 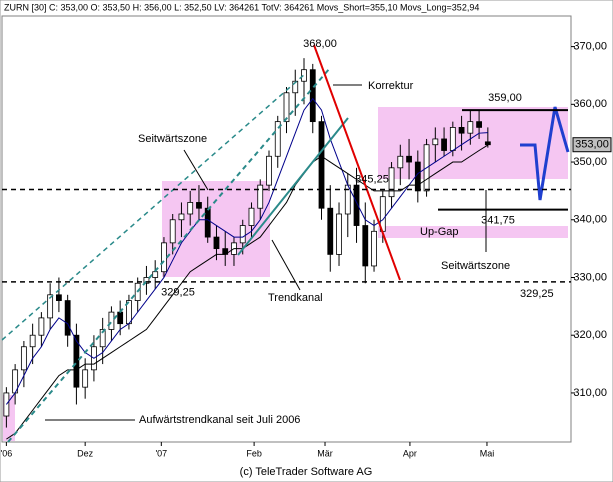 I want to click on y-tick-label: 330,00, so click(x=590, y=277).